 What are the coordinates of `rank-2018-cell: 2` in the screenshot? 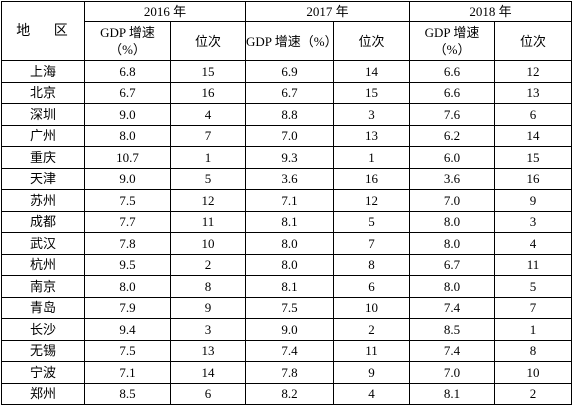 It's located at (533, 393).